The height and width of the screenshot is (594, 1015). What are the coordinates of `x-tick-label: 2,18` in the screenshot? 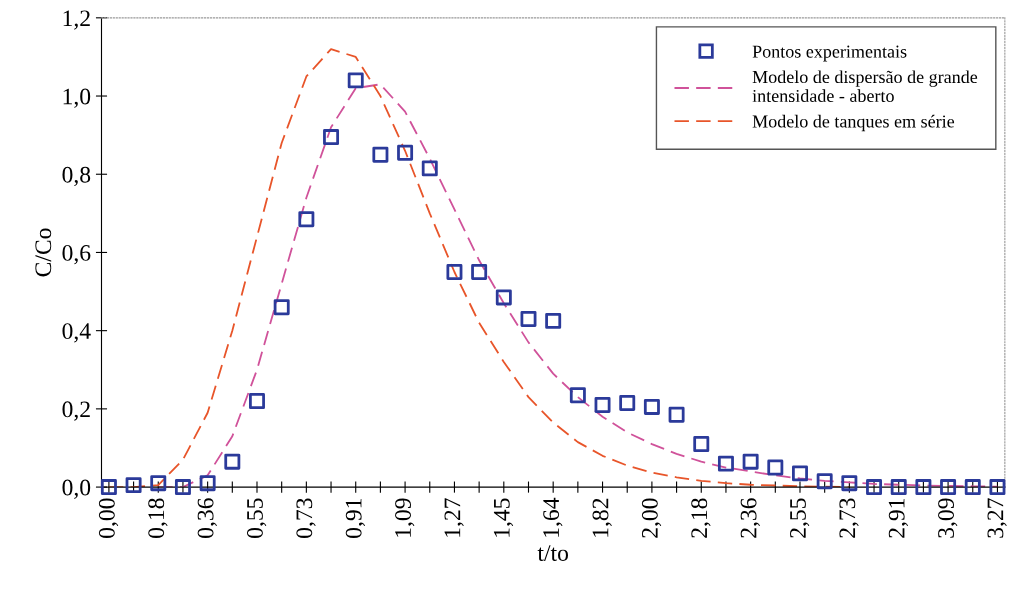 It's located at (701, 518).